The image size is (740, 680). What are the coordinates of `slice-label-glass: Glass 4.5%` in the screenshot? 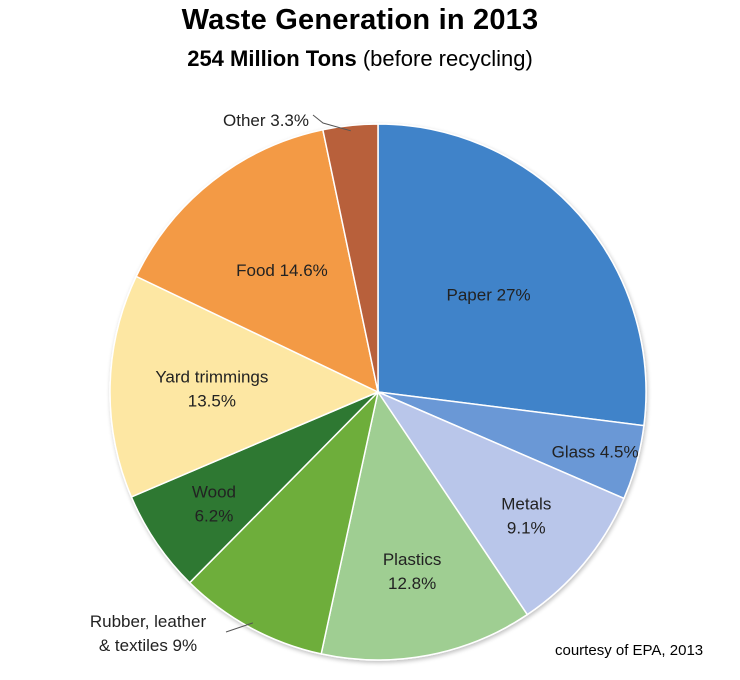 It's located at (595, 451).